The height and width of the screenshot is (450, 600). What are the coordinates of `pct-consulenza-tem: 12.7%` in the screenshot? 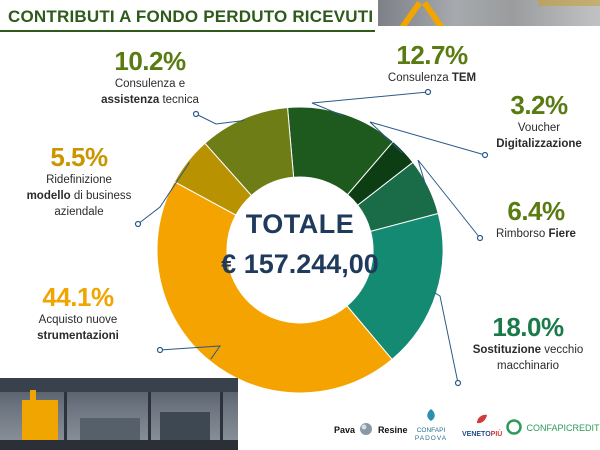 It's located at (432, 55).